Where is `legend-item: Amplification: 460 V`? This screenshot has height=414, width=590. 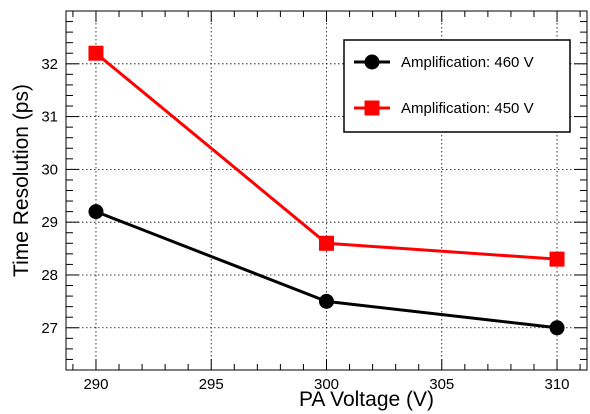 legend-item: Amplification: 460 V is located at coordinates (444, 62).